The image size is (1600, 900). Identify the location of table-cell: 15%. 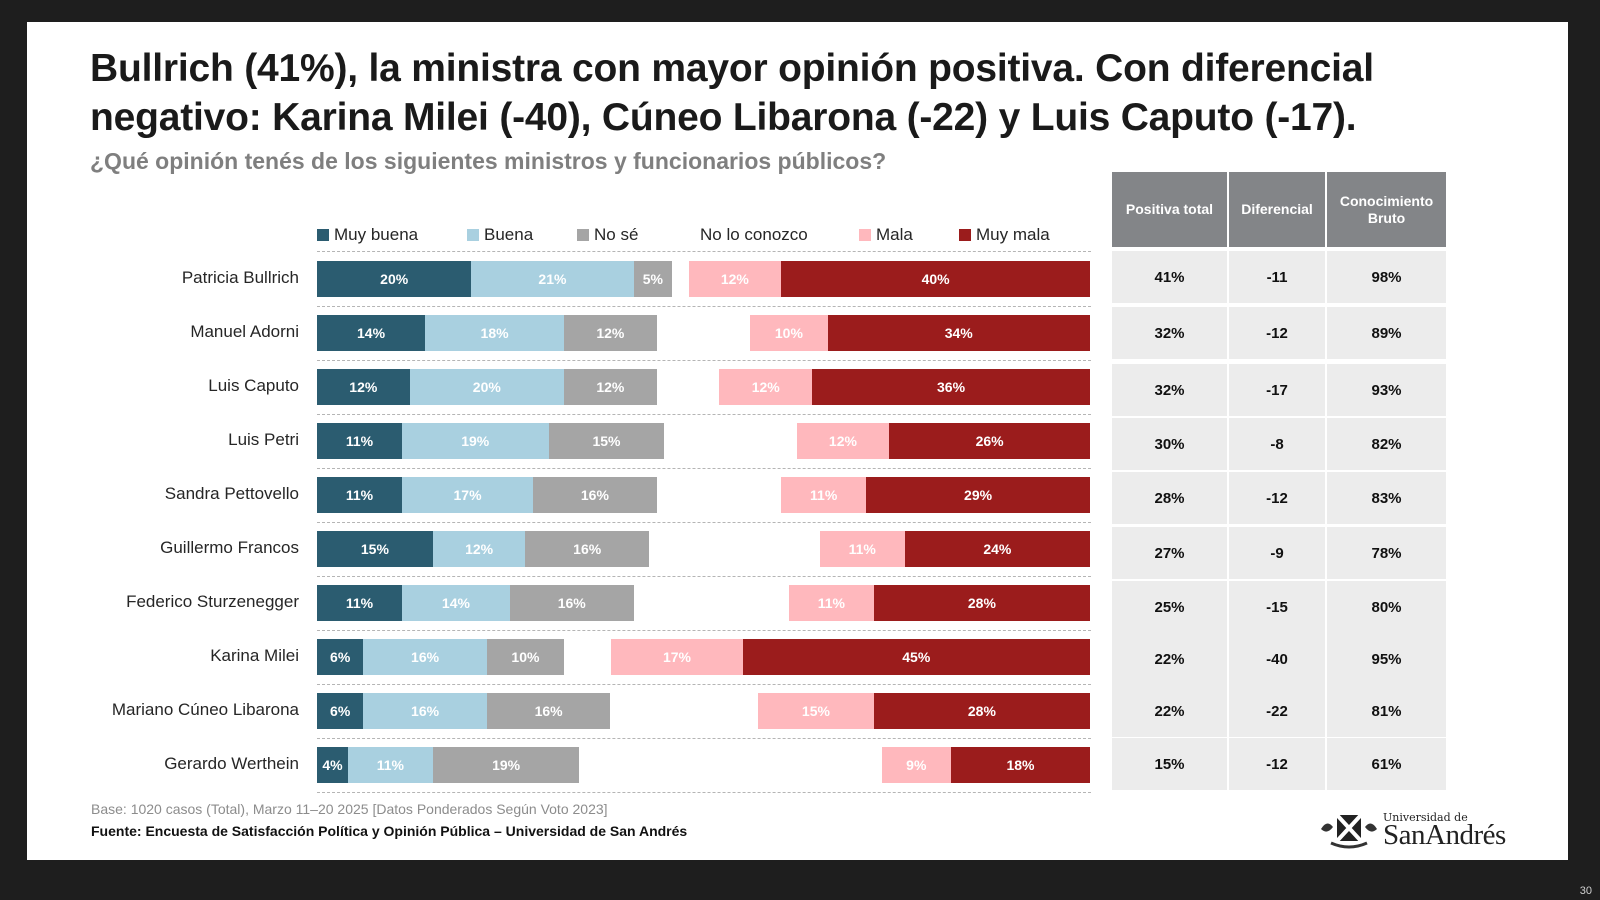
(1169, 764).